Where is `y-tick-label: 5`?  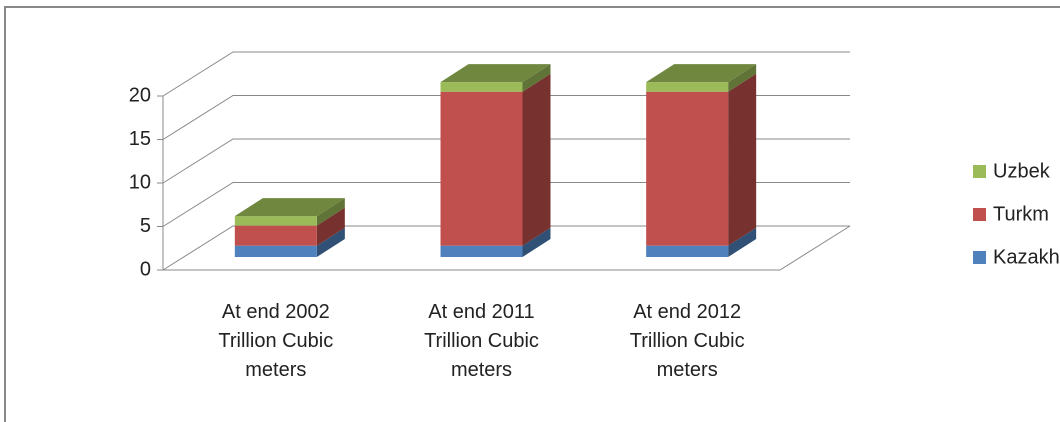 y-tick-label: 5 is located at coordinates (145, 226).